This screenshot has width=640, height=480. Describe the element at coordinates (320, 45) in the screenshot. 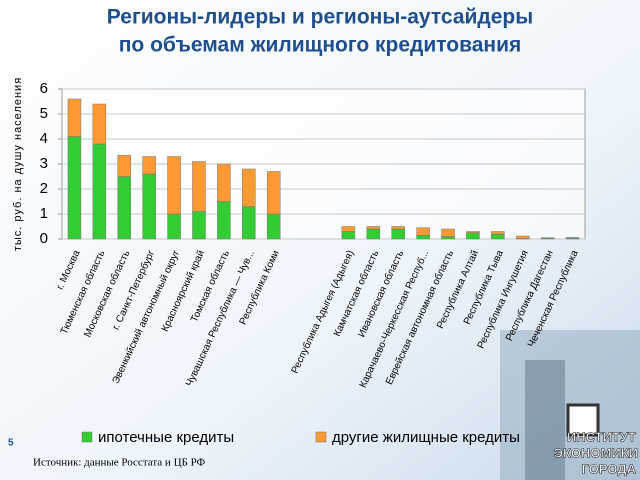

I see `chart-subtitle: по объемам жилищного кредитования` at that location.